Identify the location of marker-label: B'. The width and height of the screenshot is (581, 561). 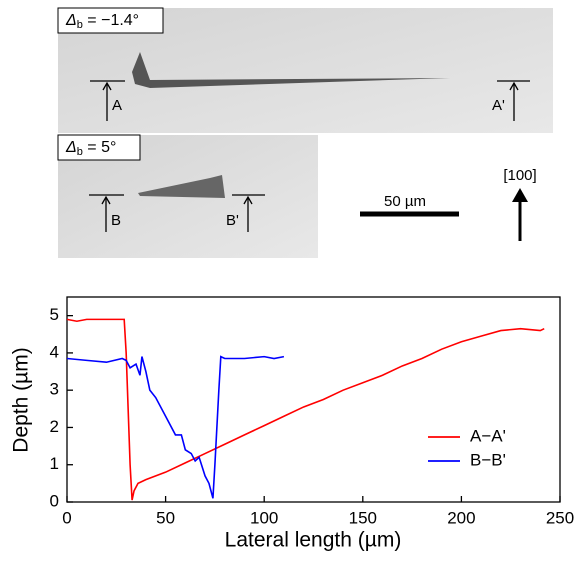
(232, 220).